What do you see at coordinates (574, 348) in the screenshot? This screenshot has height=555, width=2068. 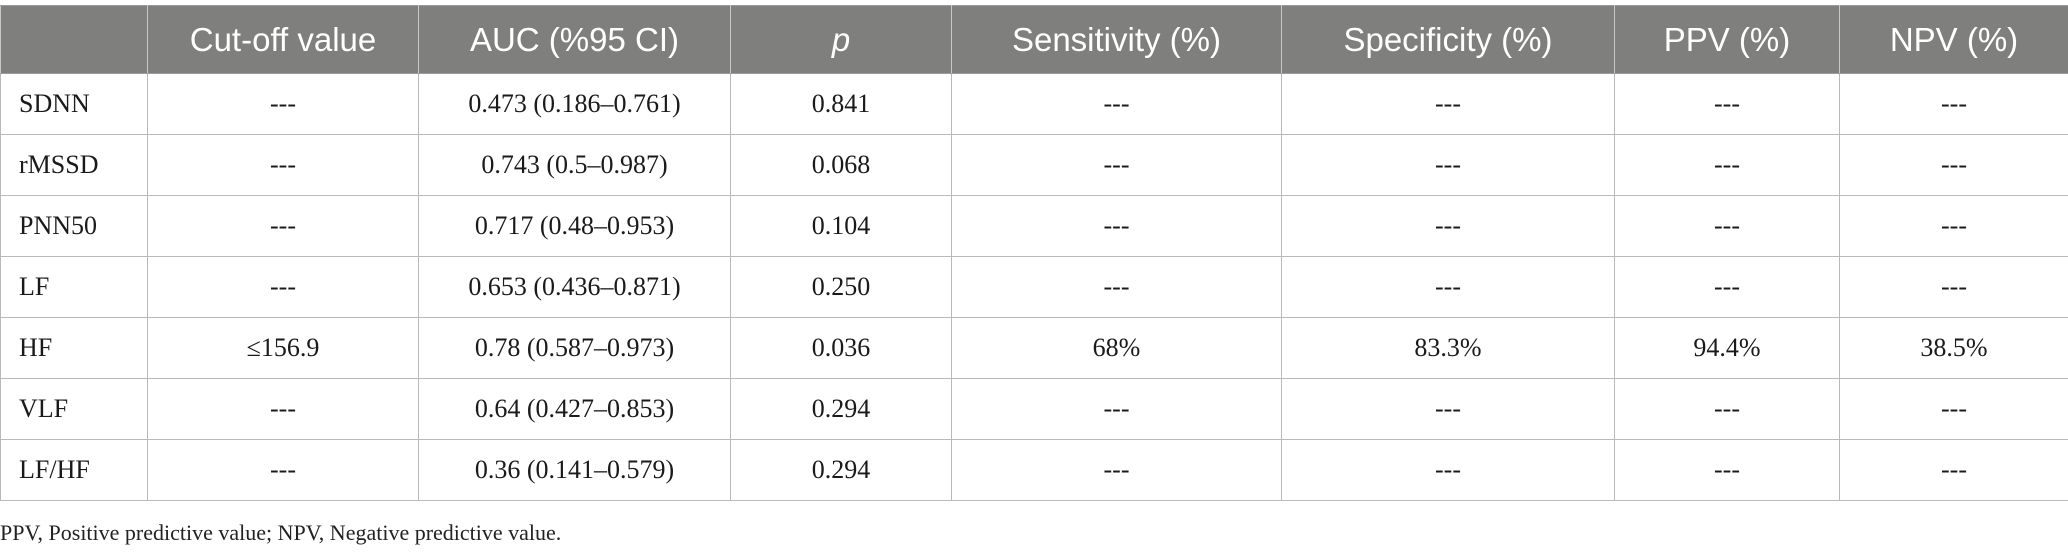 I see `auc-cell: 0.78 (0.587–0.973)` at bounding box center [574, 348].